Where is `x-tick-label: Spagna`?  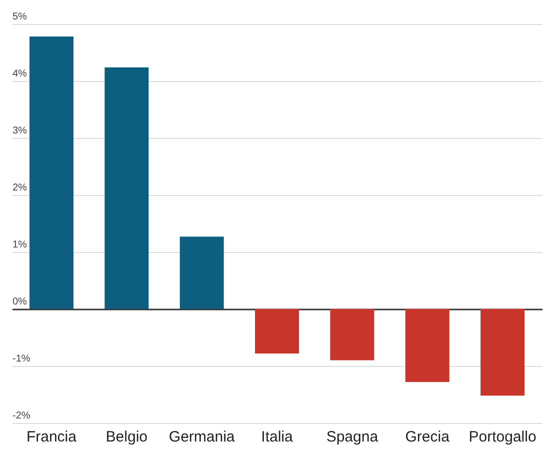 x-tick-label: Spagna is located at coordinates (352, 437).